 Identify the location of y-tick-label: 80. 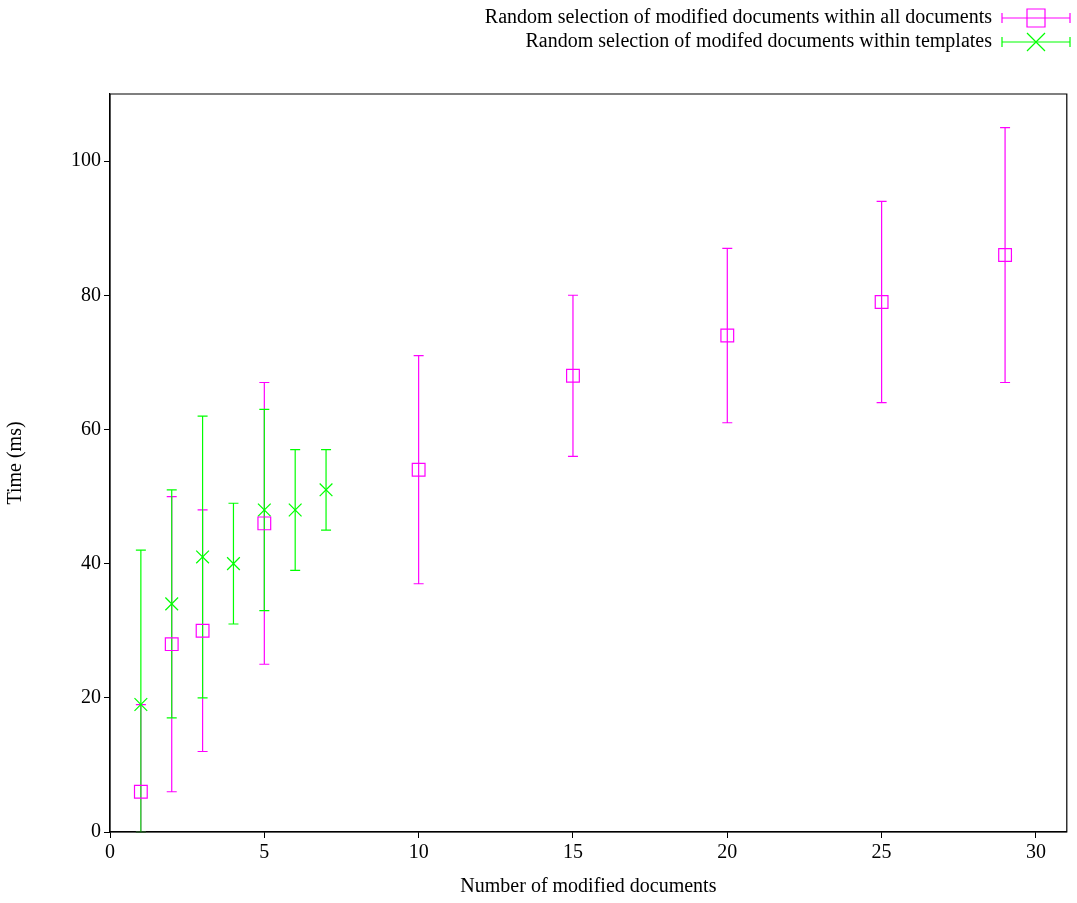
(91, 293).